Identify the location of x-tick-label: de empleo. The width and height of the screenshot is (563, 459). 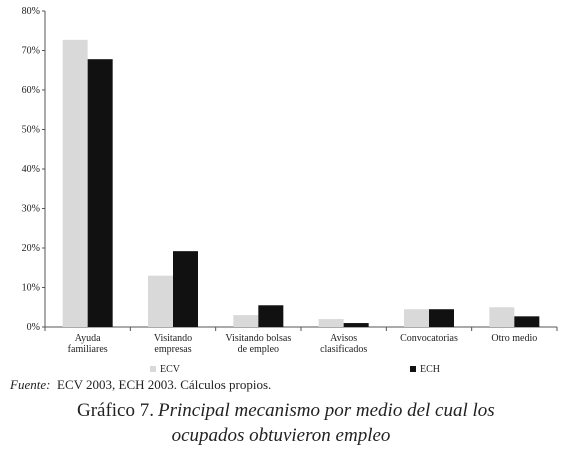
(258, 349).